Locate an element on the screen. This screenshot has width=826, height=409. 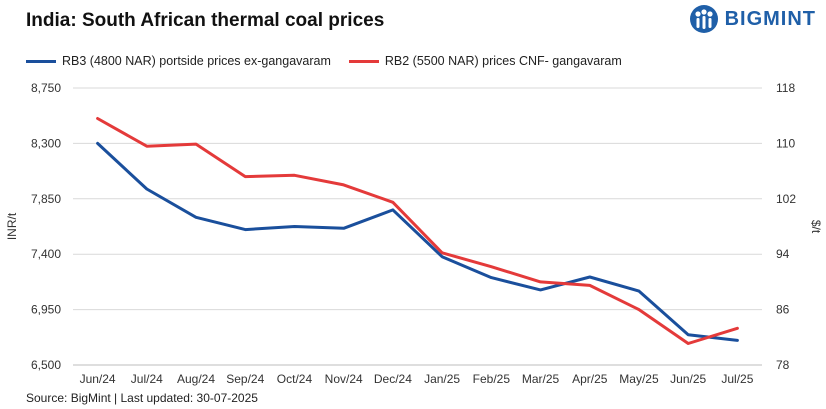
legend-swatch-rb3 is located at coordinates (41, 61).